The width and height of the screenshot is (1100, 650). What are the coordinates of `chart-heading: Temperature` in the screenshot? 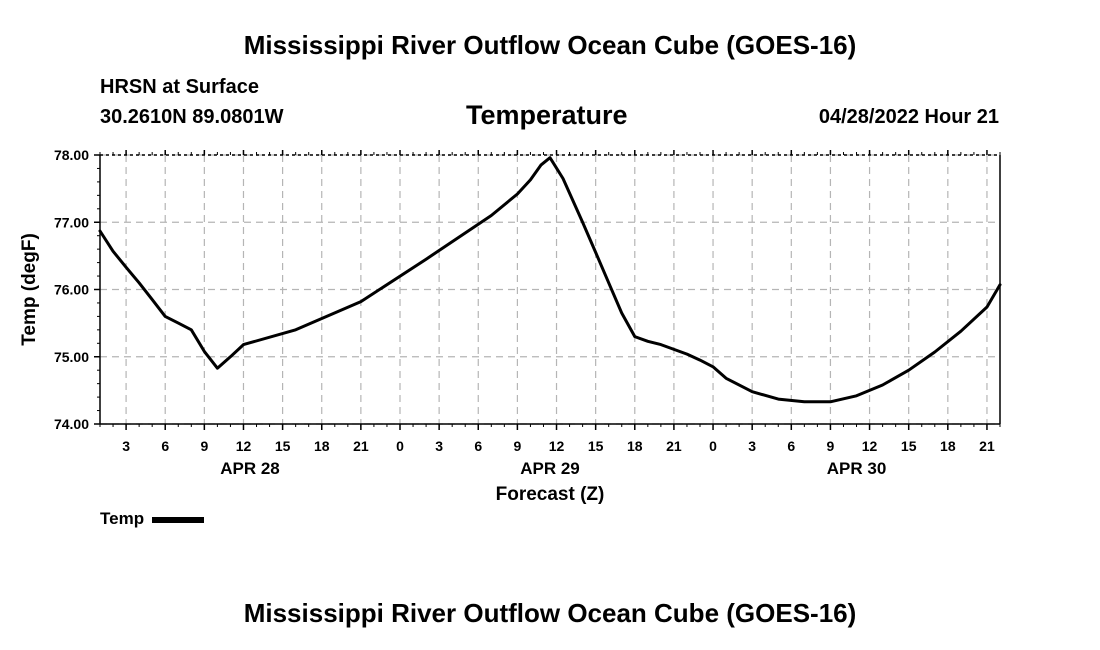 It's located at (547, 115).